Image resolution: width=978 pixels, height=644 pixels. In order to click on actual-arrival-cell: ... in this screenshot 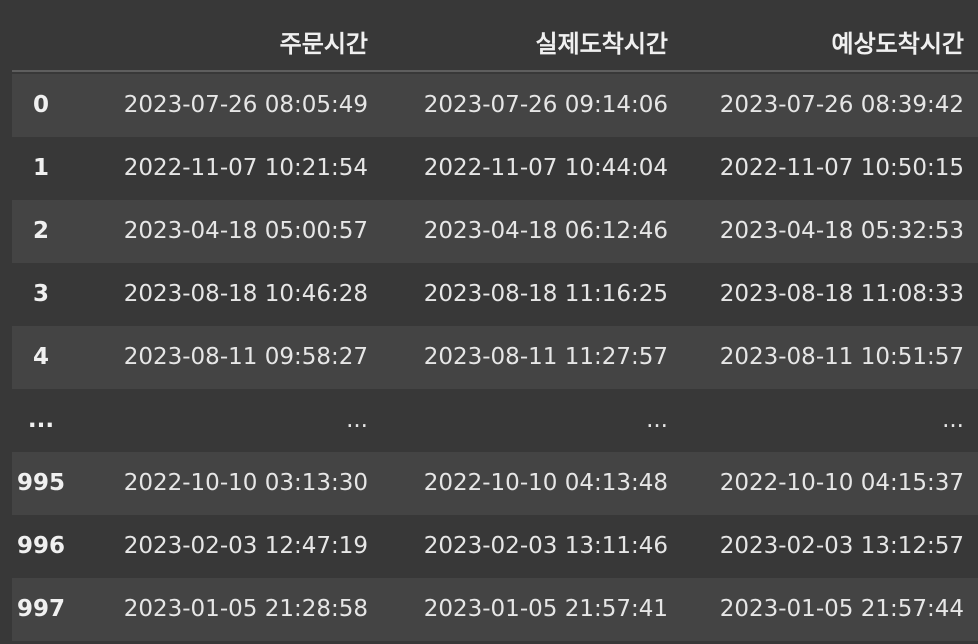, I will do `click(657, 420)`.